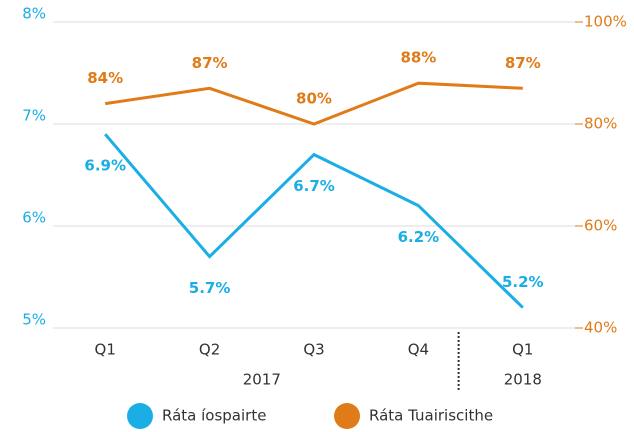 The width and height of the screenshot is (634, 432). What do you see at coordinates (418, 58) in the screenshot?
I see `data-label: 88%` at bounding box center [418, 58].